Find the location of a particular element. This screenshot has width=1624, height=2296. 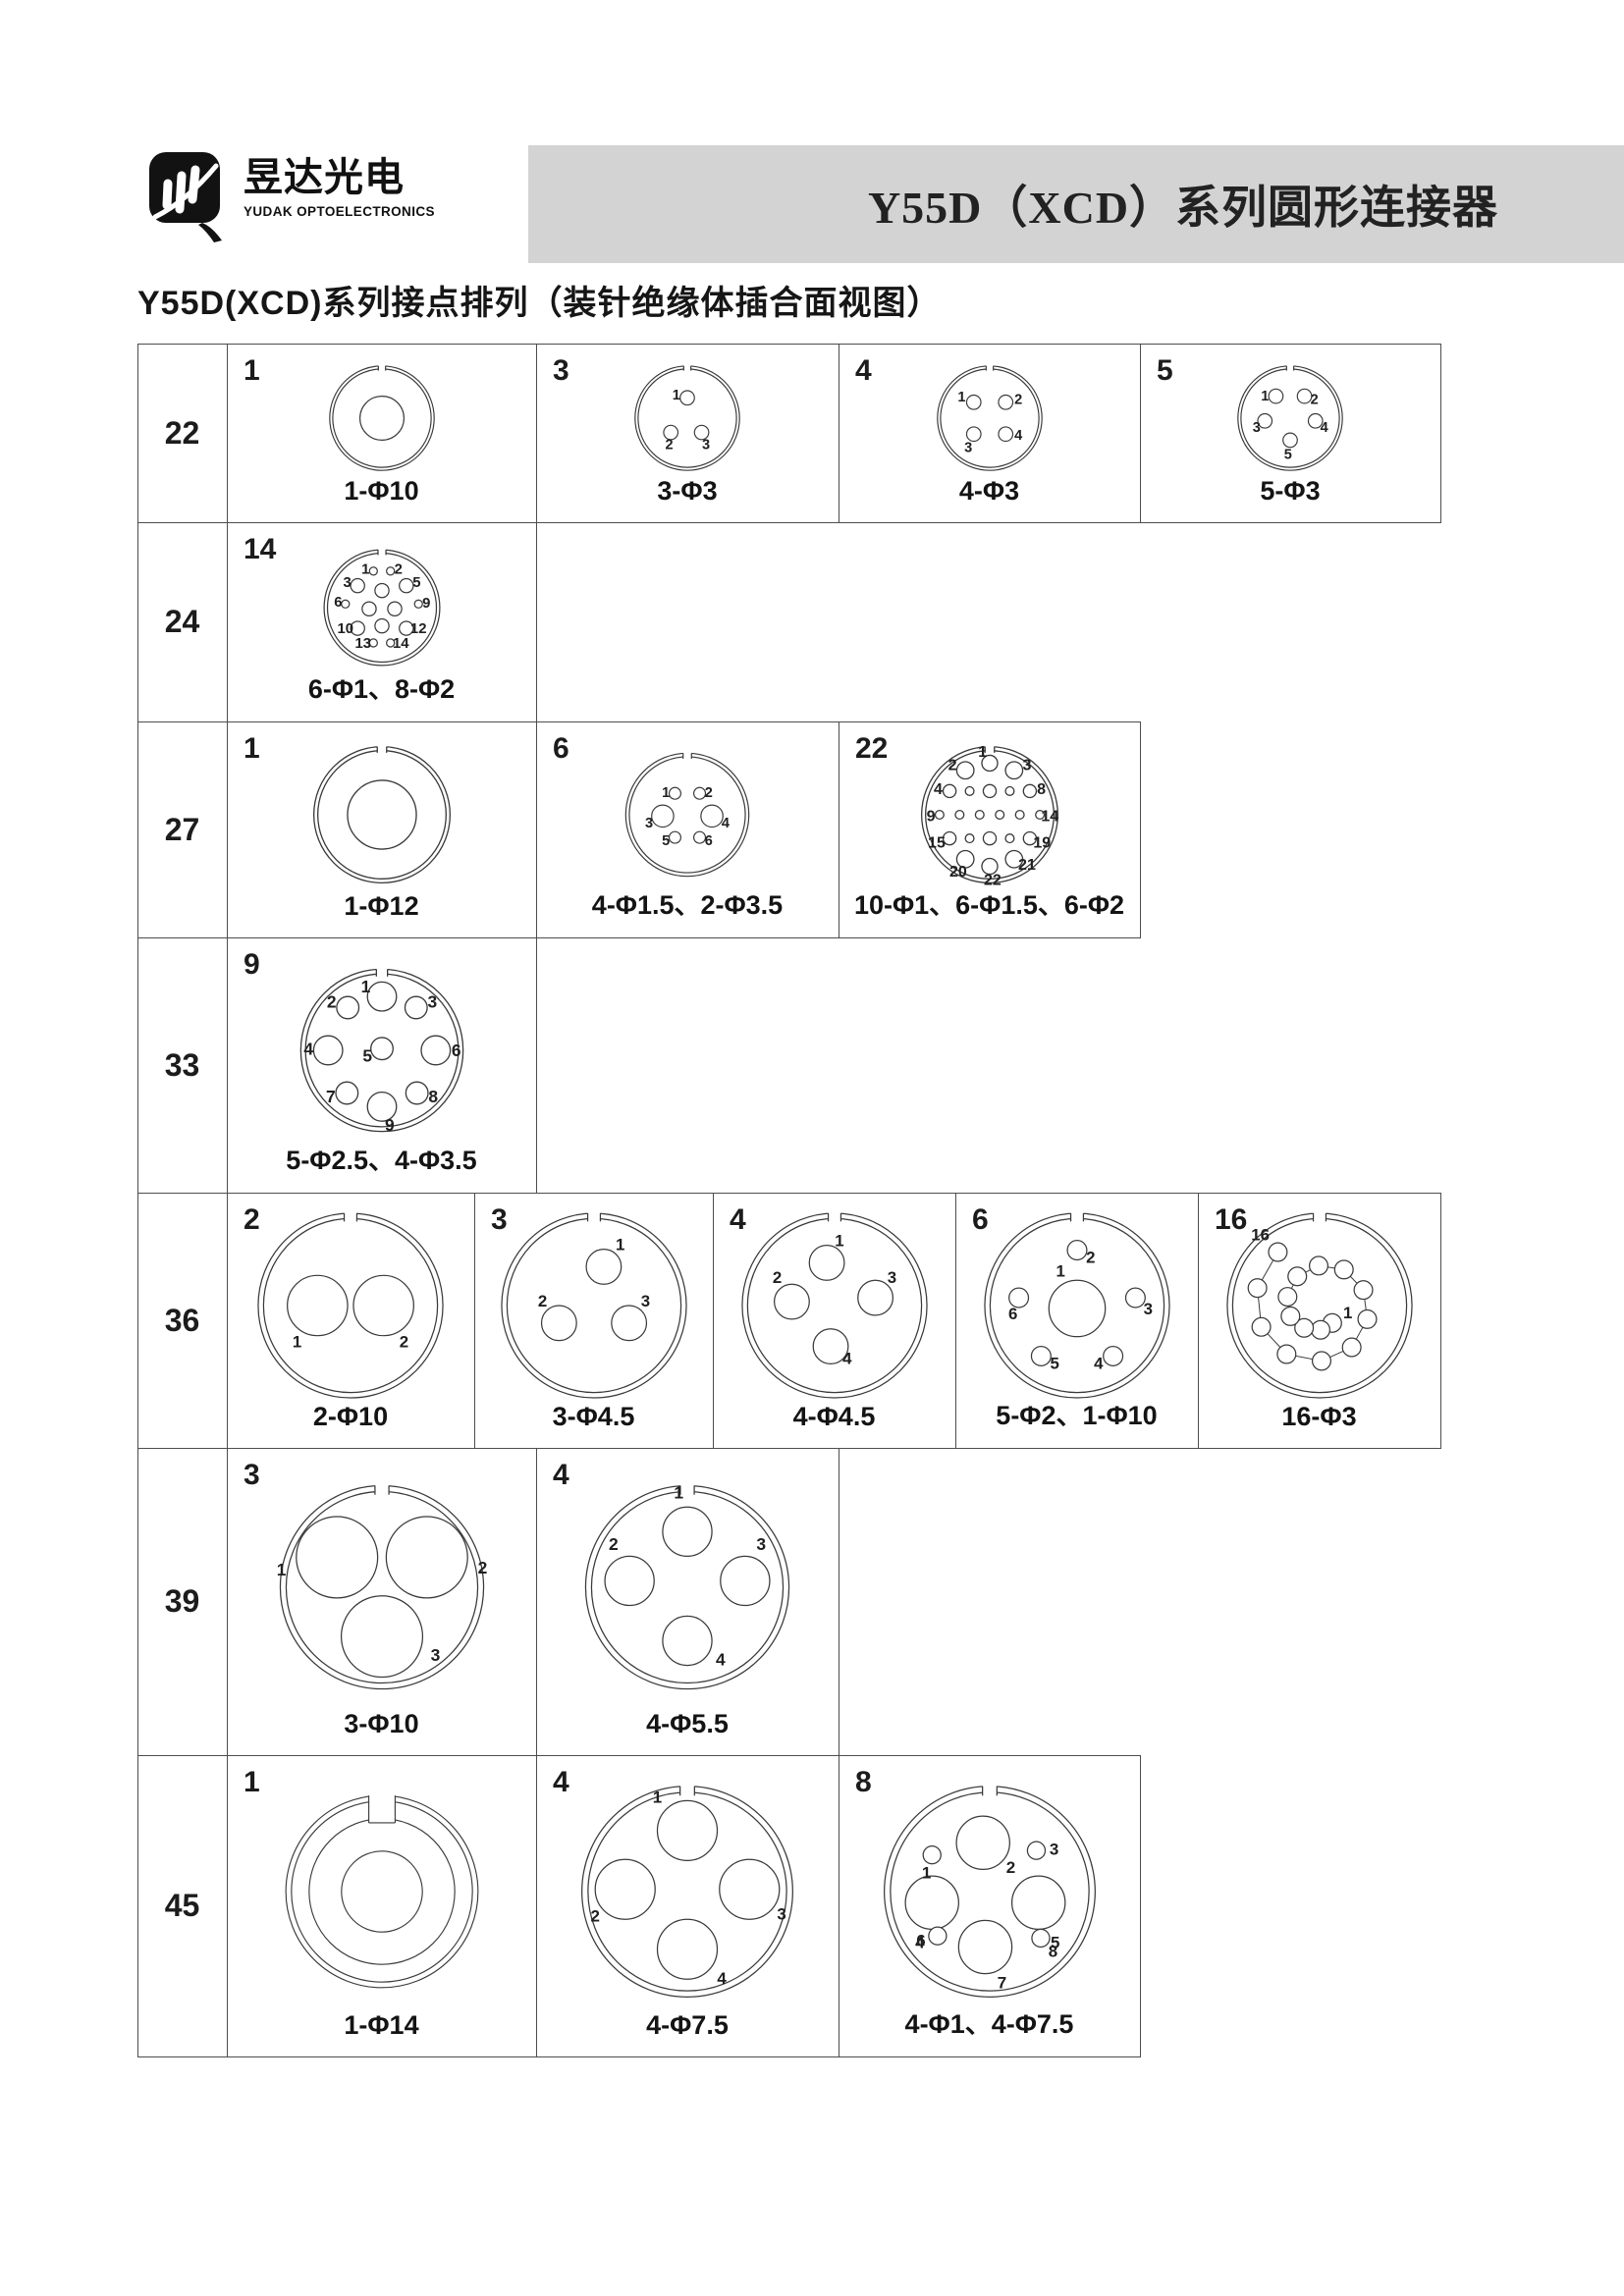

shell-size-label: 39 is located at coordinates (182, 1601).